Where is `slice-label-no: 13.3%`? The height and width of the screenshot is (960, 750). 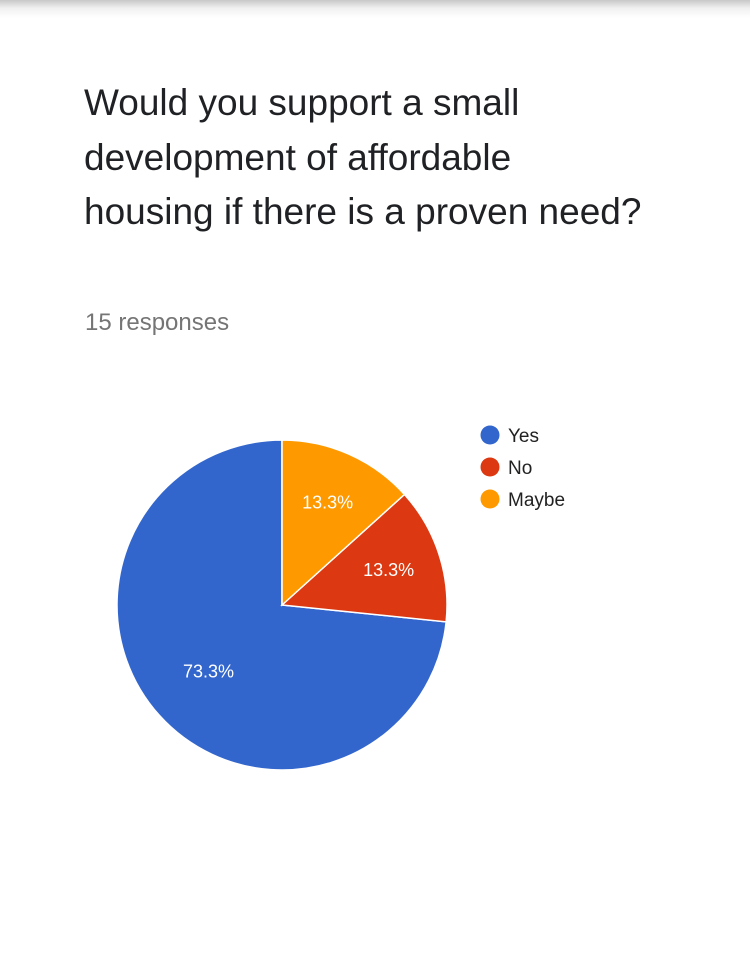
slice-label-no: 13.3% is located at coordinates (388, 570).